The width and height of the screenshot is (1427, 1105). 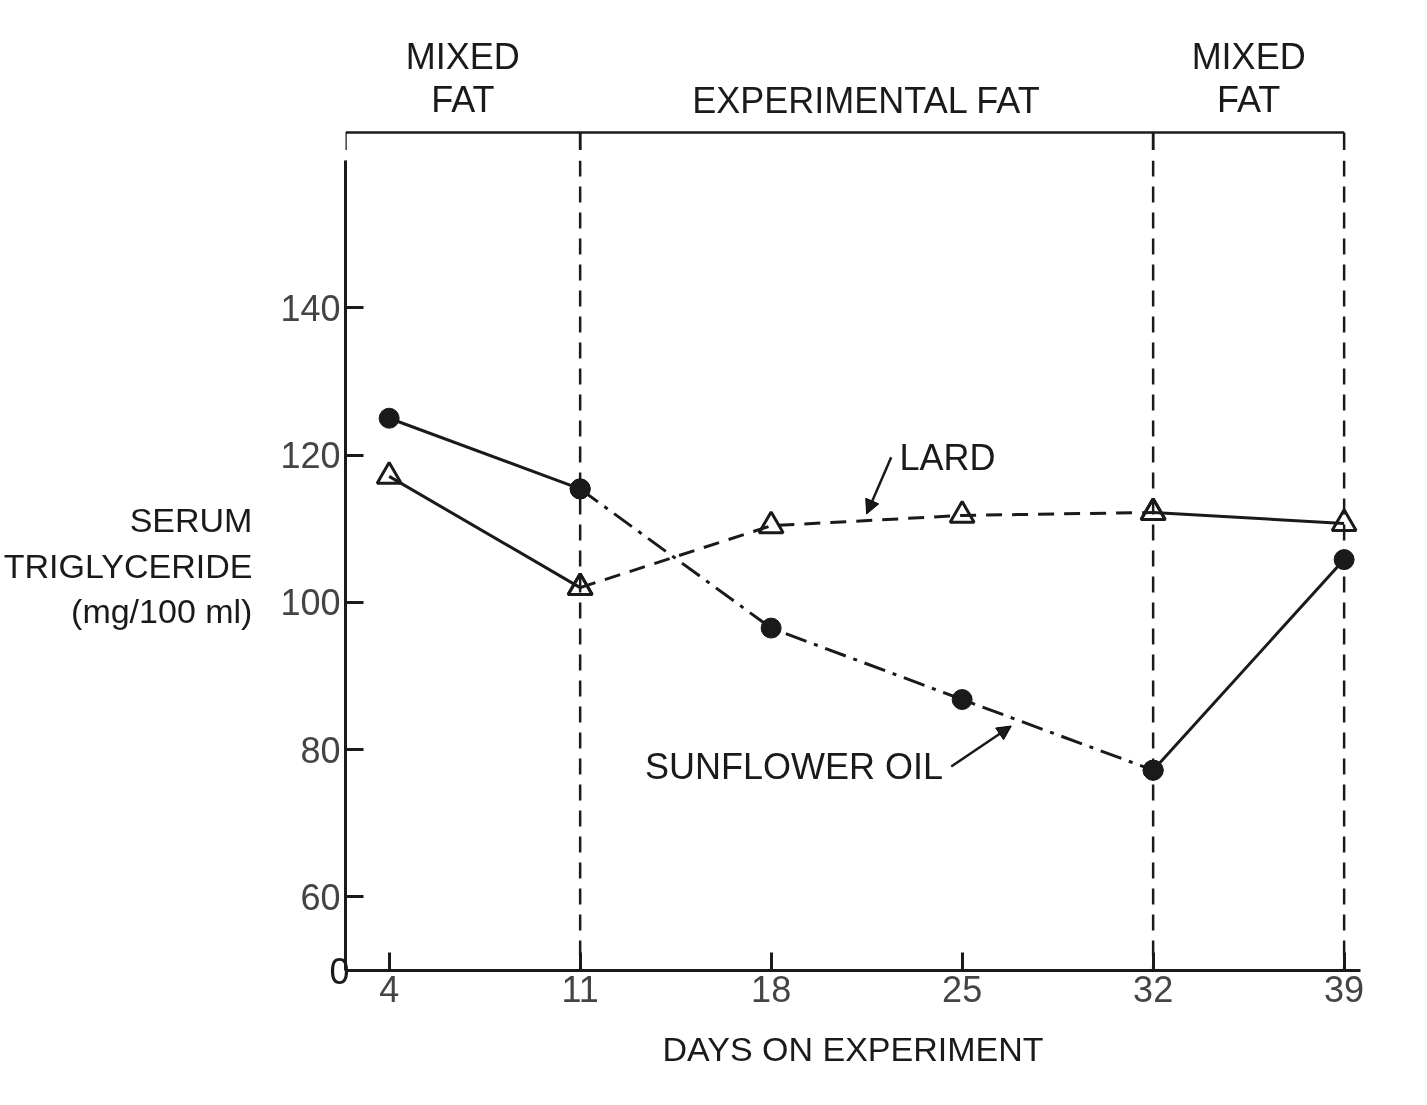 I want to click on annotation: SUNFLOWER OIL, so click(x=794, y=767).